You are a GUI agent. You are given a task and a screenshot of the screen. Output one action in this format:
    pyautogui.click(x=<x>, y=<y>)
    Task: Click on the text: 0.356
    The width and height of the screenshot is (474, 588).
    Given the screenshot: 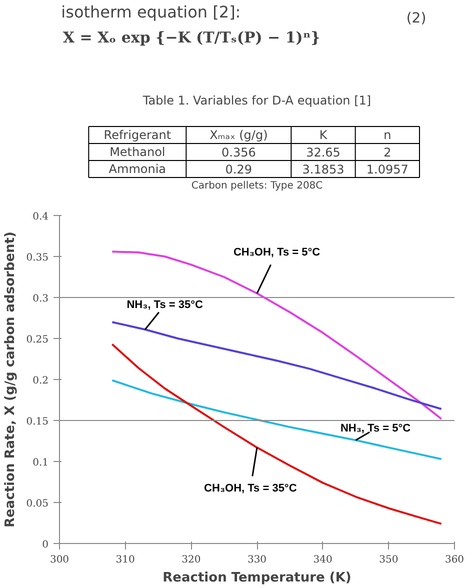 What is the action you would take?
    pyautogui.click(x=238, y=153)
    